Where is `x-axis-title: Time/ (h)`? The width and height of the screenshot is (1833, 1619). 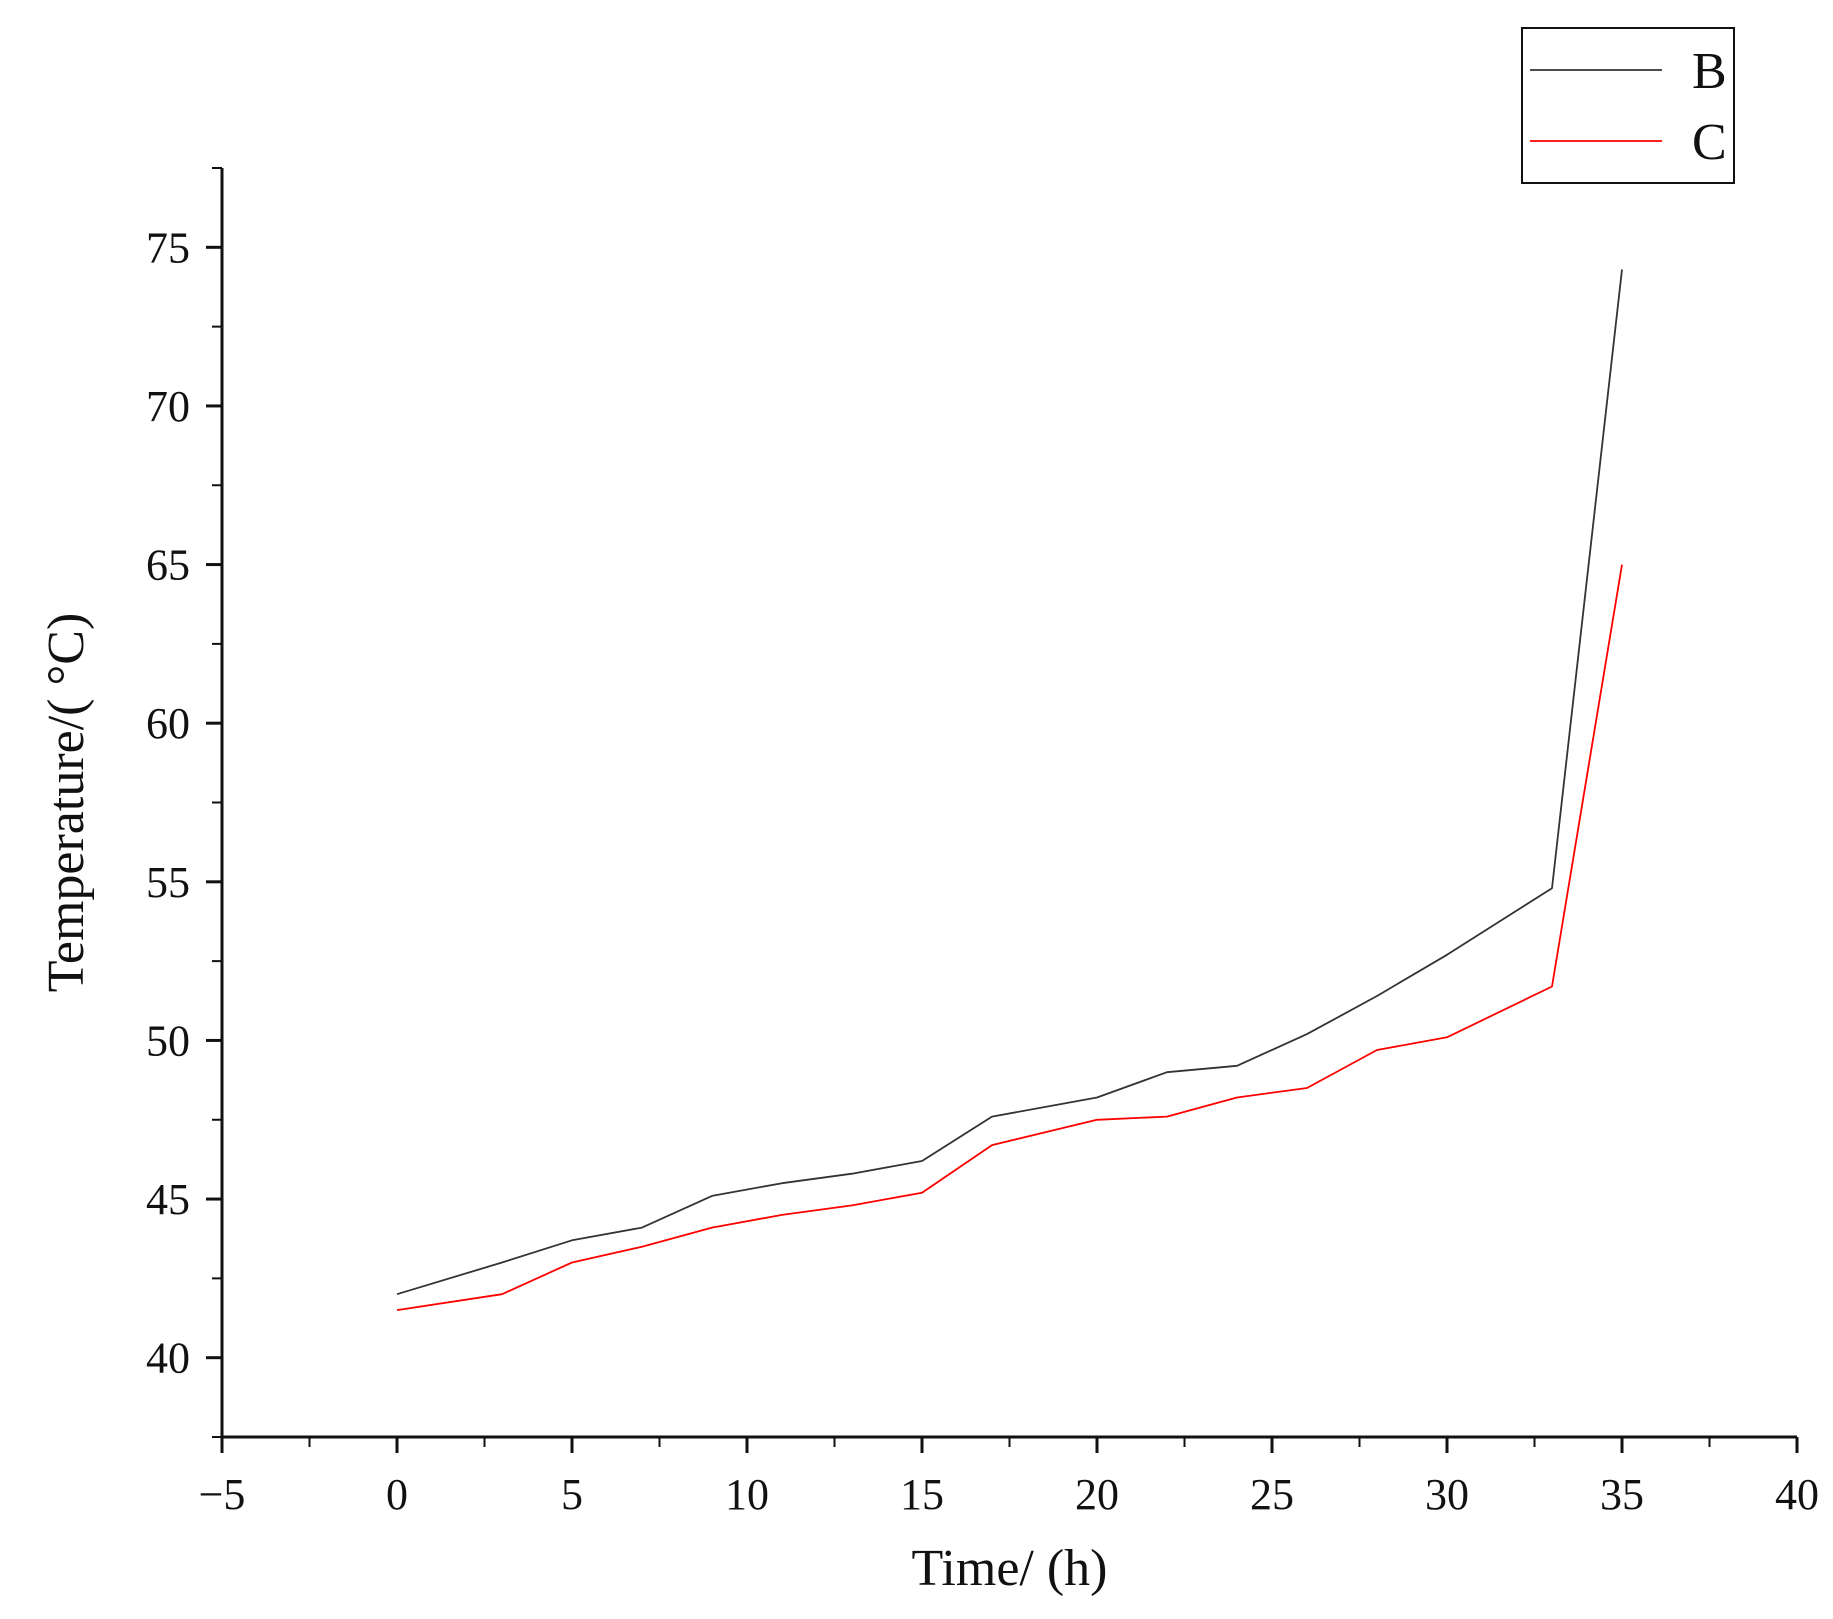
x-axis-title: Time/ (h) is located at coordinates (1010, 1568).